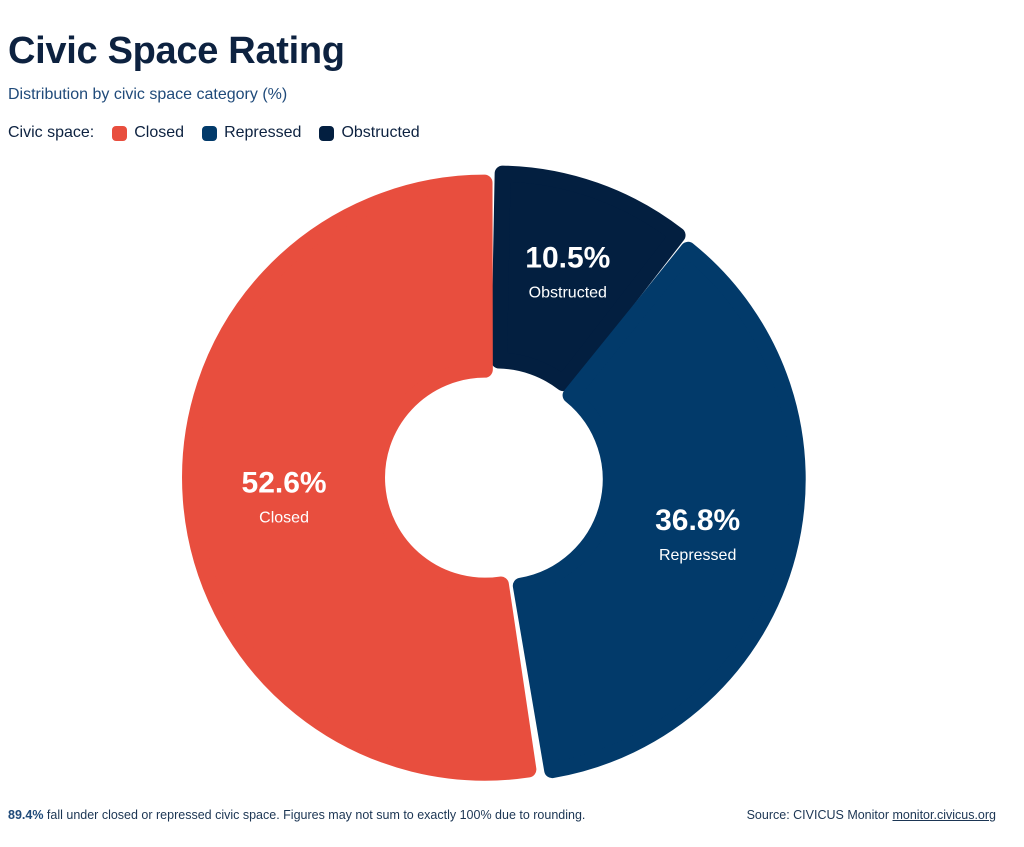 The image size is (1024, 847). Describe the element at coordinates (380, 132) in the screenshot. I see `legend-label-obstructed: Obstructed` at that location.